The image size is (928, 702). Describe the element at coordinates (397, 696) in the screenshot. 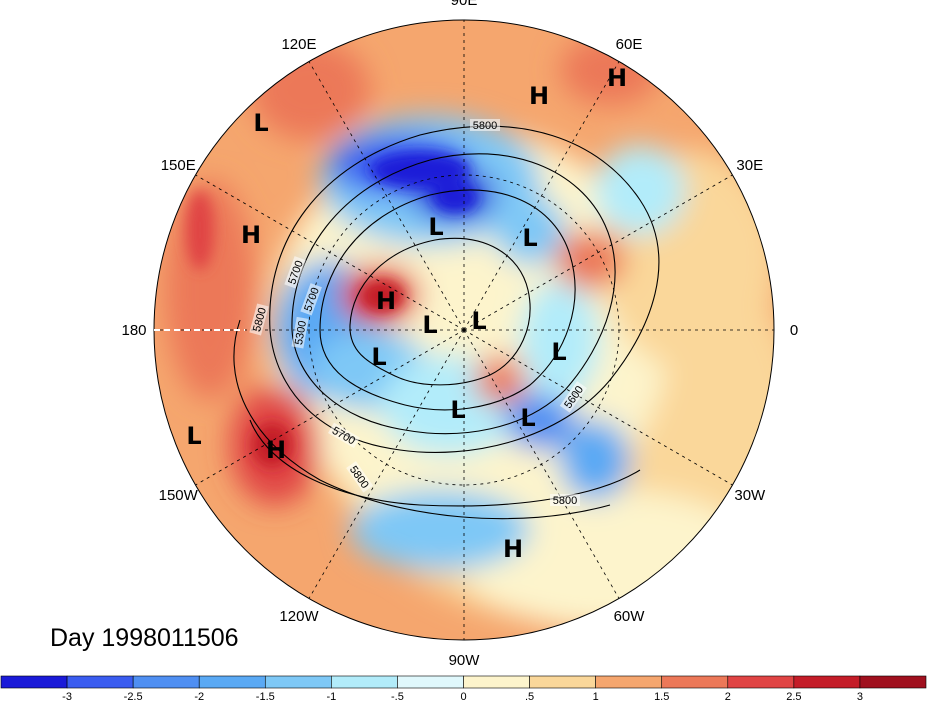

I see `colorbar-tick-label: -.5` at that location.